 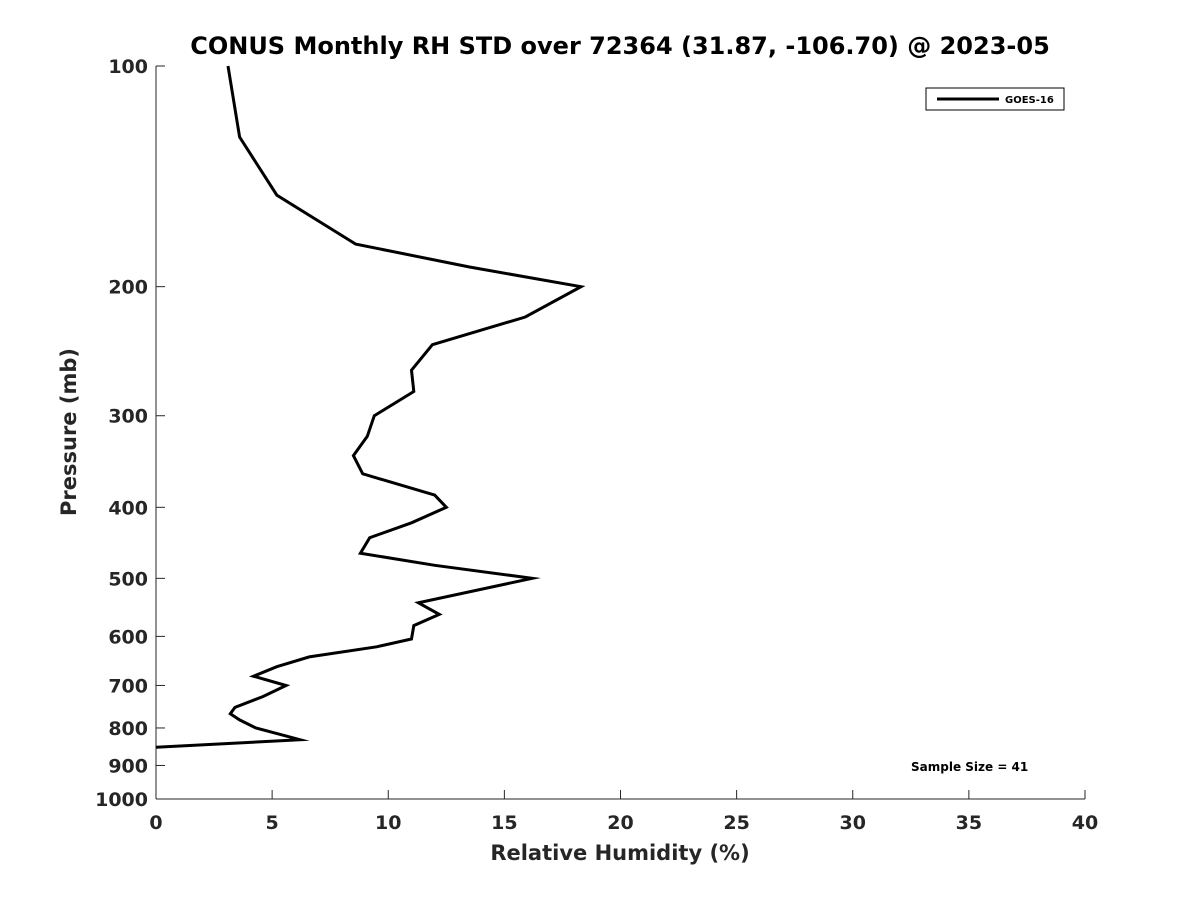 What do you see at coordinates (272, 823) in the screenshot?
I see `x-tick-label: 5` at bounding box center [272, 823].